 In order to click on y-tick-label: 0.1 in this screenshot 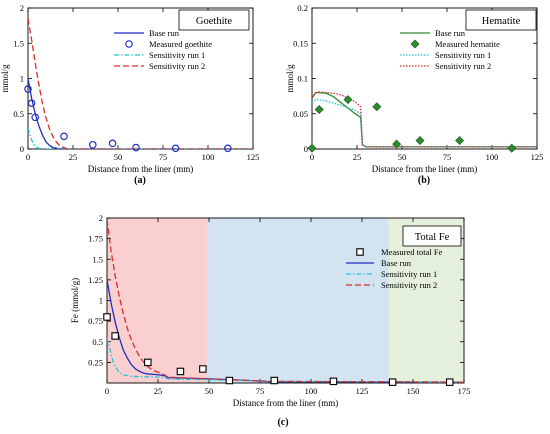, I will do `click(302, 79)`.